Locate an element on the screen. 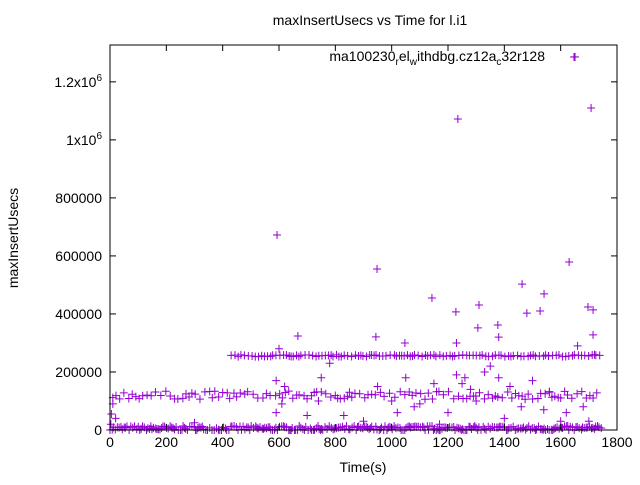 The height and width of the screenshot is (485, 640). legend-label: ma100230relwithdbg.cz12ac32r128 is located at coordinates (437, 58).